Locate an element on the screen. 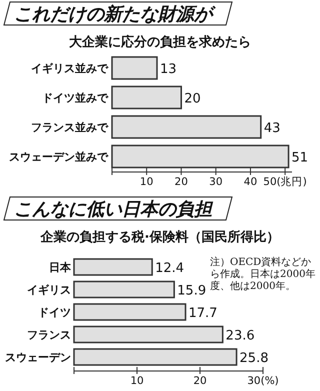 The height and width of the screenshot is (391, 320). annotation: 注）OECD資料などから作成。日本は2000年度、他は2000年。 is located at coordinates (263, 275).